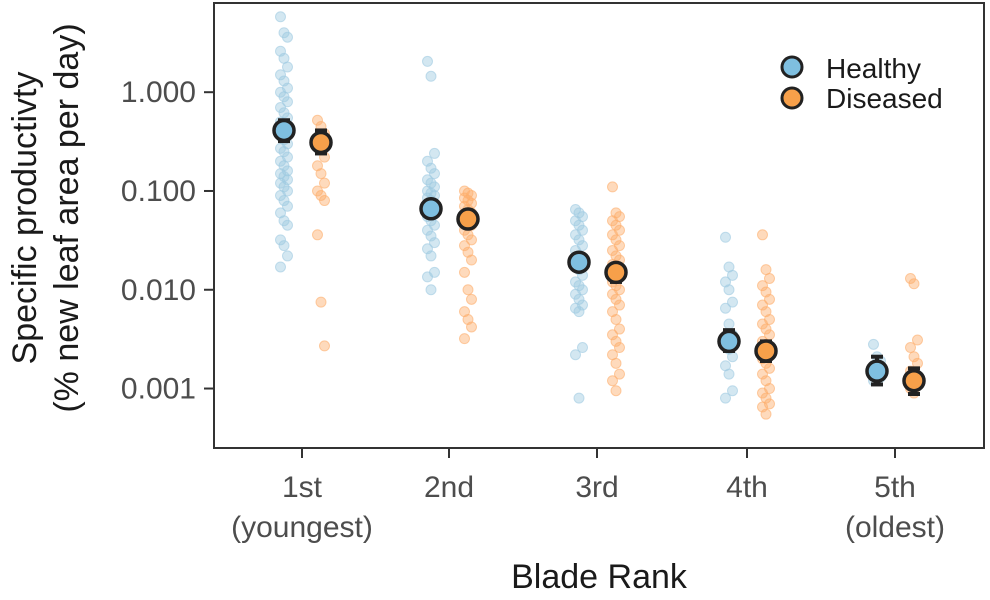  I want to click on x-axis: 1st (youngest) 2nd 3rd 4th 5th (oldest), so click(588, 496).